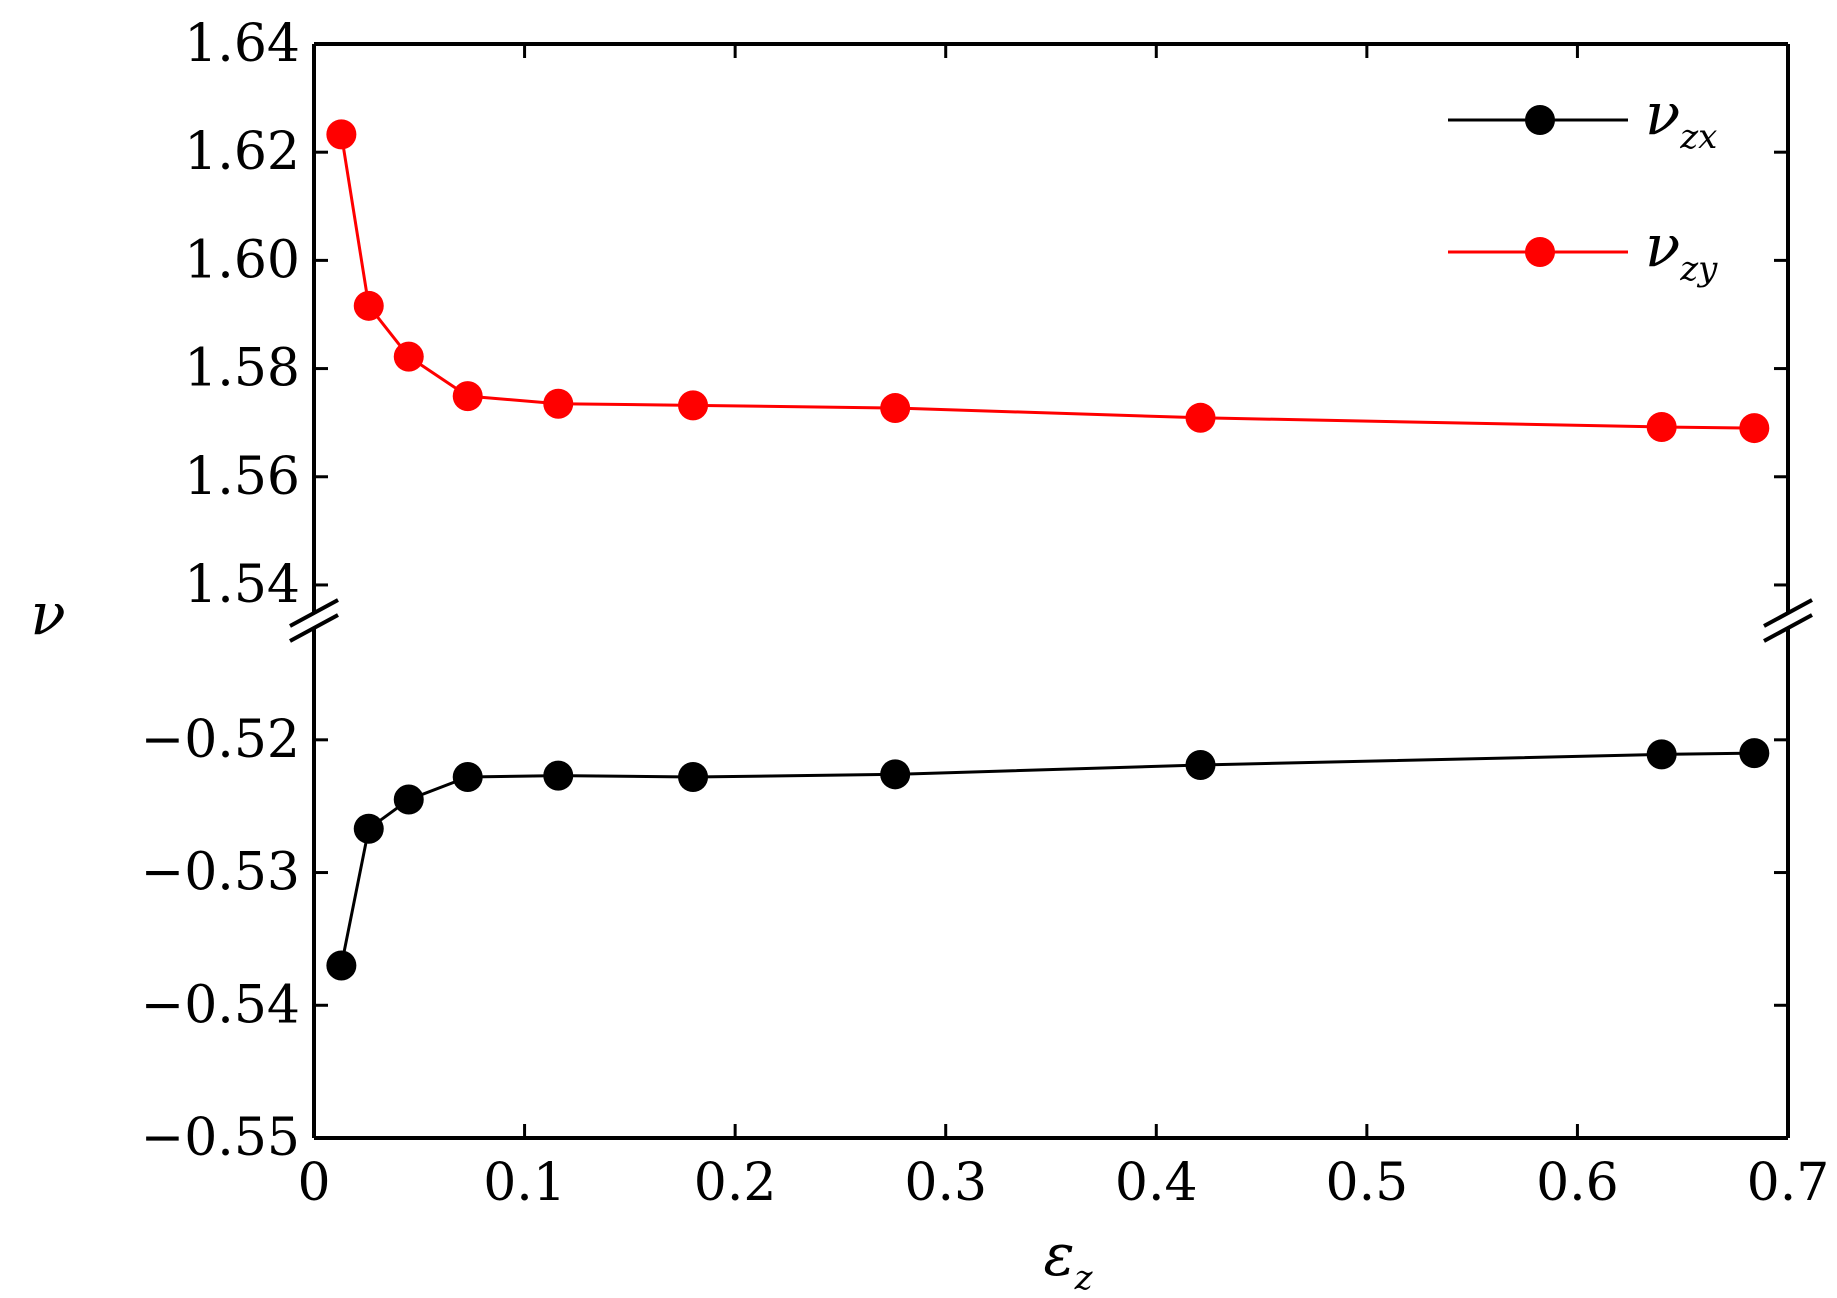 Image resolution: width=1837 pixels, height=1298 pixels. I want to click on x-tick-label: 0.7, so click(1788, 1183).